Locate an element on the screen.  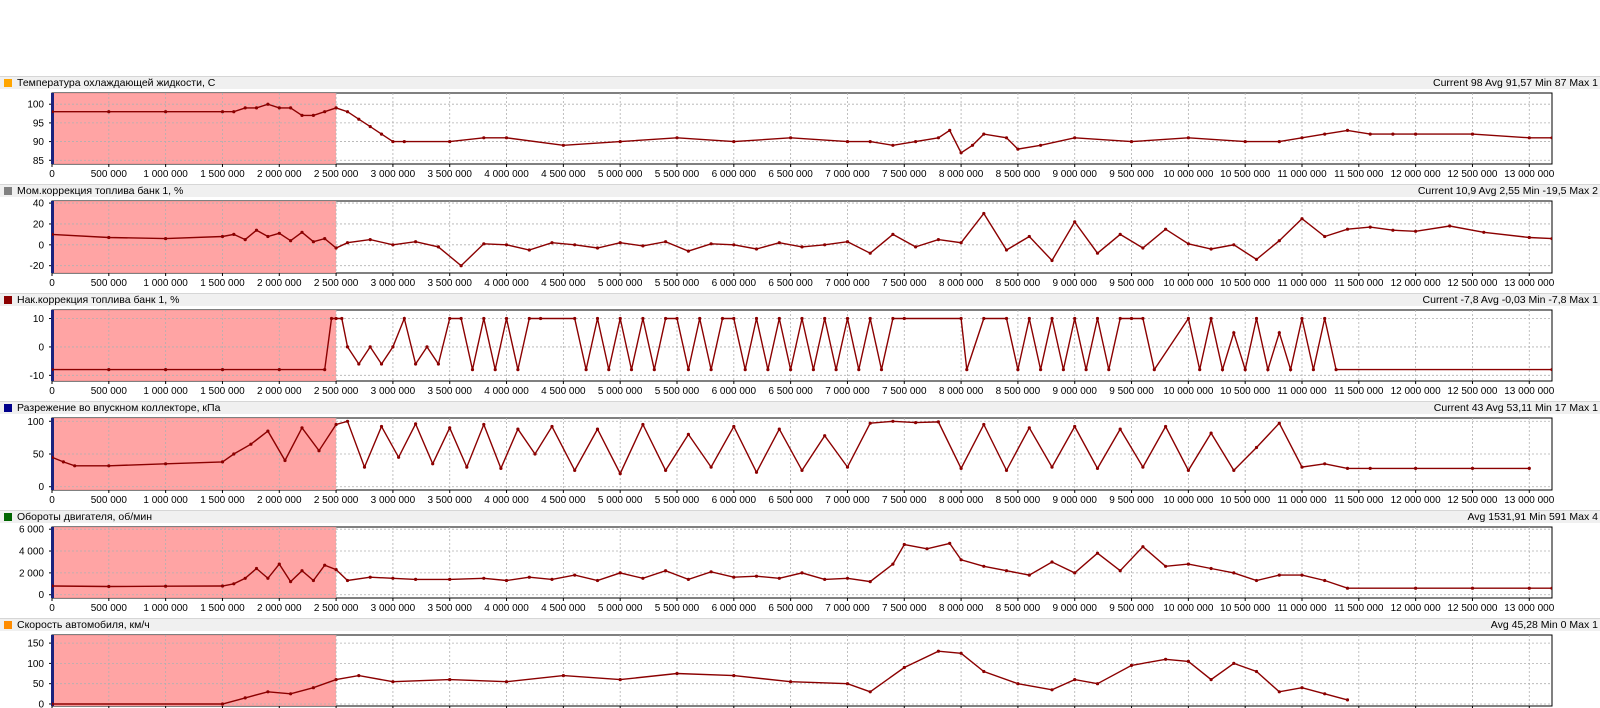
x-tick-label: 2 500 000 is located at coordinates (336, 283).